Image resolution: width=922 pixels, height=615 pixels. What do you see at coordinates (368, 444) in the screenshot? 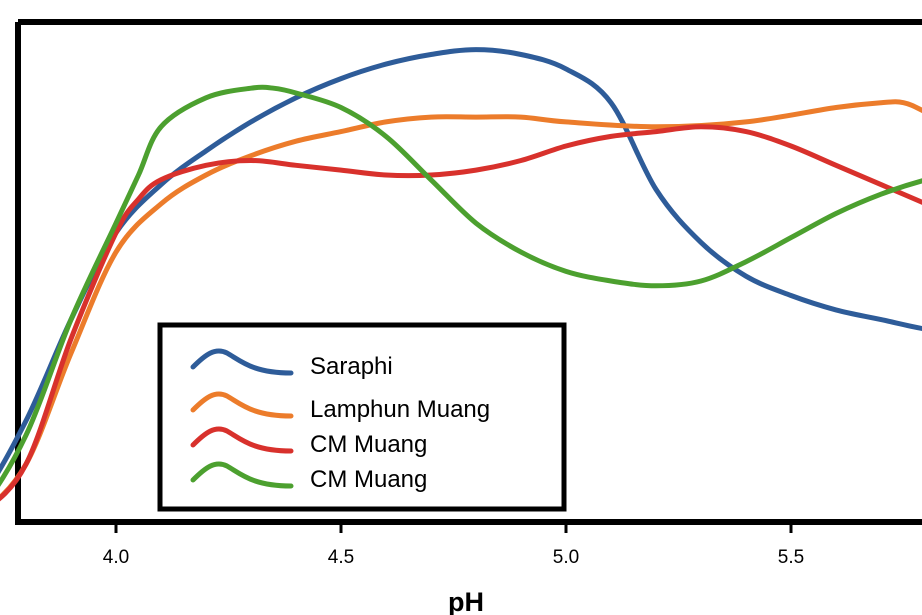
I see `legend-label-3: CM Muang` at bounding box center [368, 444].